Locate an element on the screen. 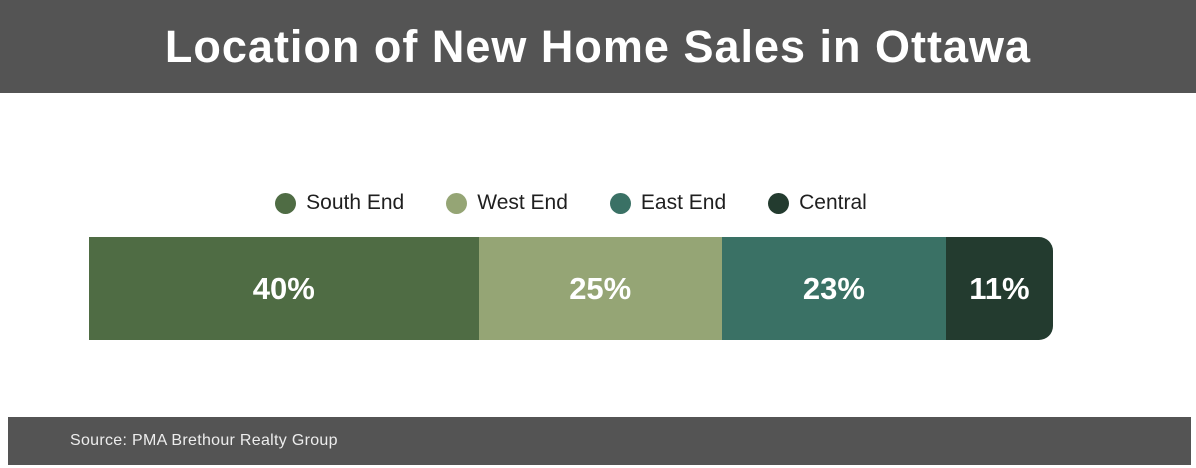 The height and width of the screenshot is (468, 1196). page-title: Location of New Home Sales in Ottawa is located at coordinates (598, 46).